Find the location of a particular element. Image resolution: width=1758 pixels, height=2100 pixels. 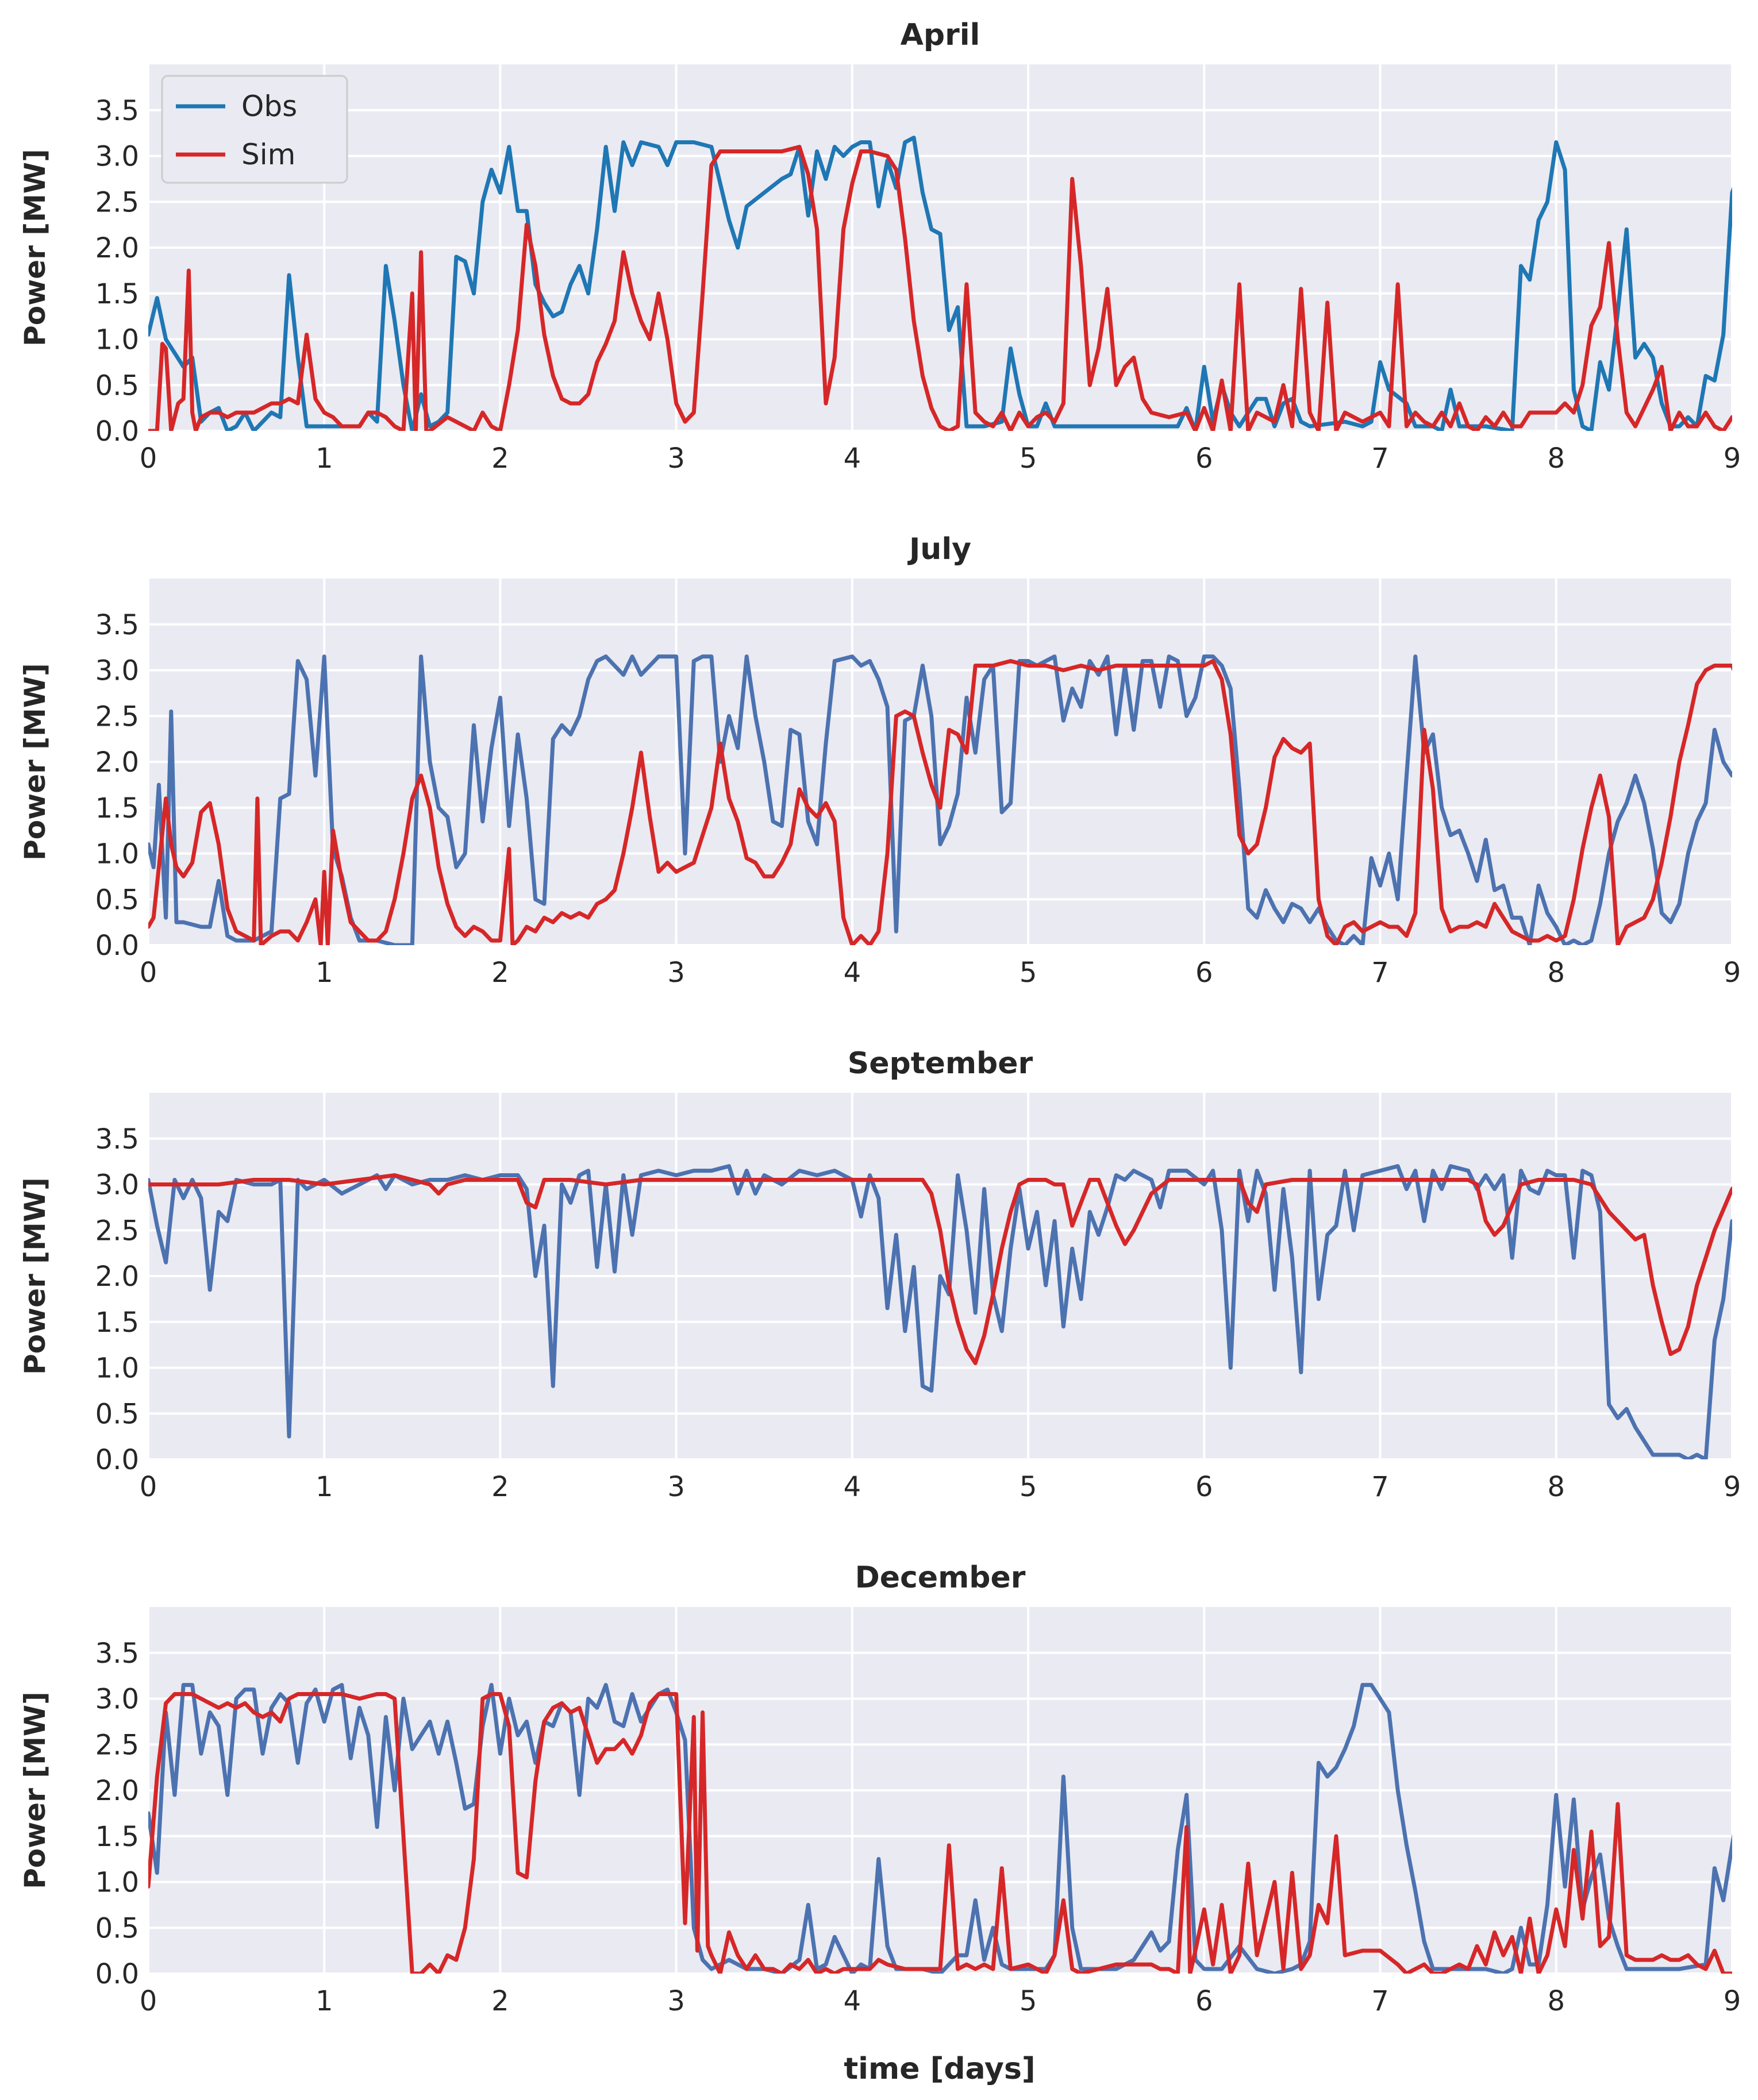

legend-label-sim: Sim is located at coordinates (268, 154).